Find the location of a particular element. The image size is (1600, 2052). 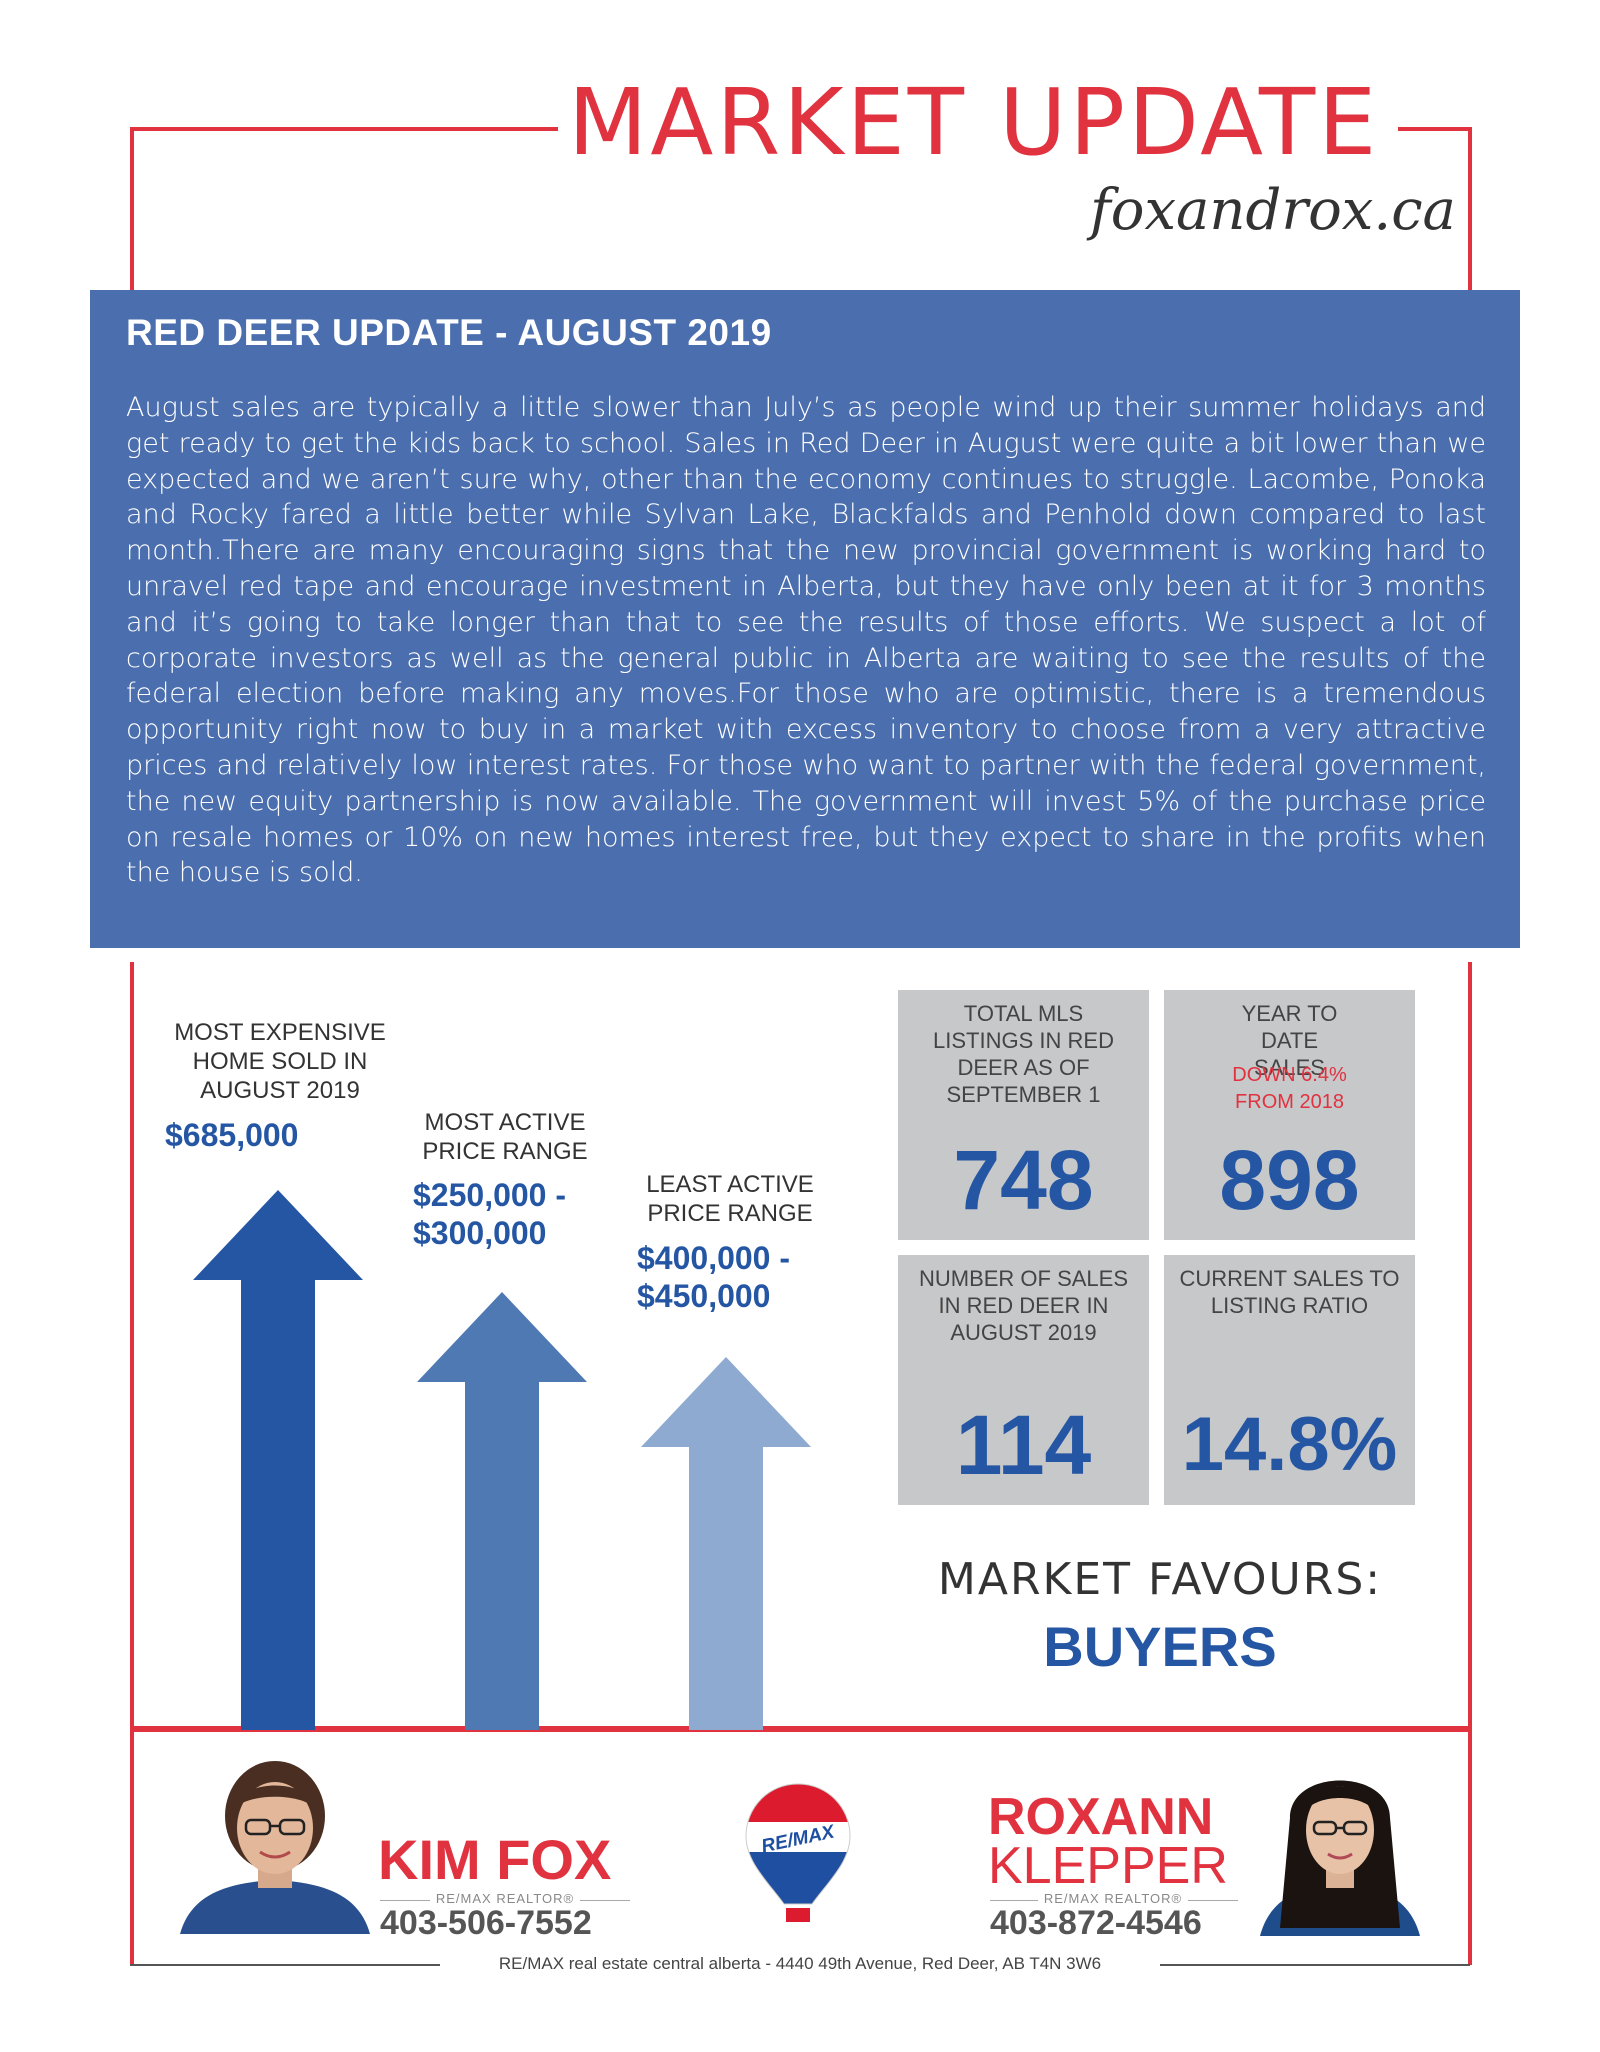

frame-top-left-line is located at coordinates (344, 129).